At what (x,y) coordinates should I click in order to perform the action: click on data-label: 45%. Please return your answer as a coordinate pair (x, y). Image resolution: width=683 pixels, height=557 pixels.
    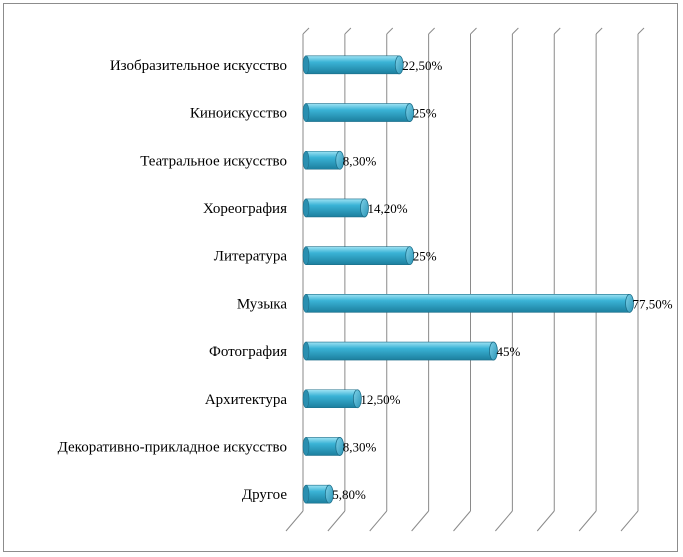
    Looking at the image, I should click on (508, 351).